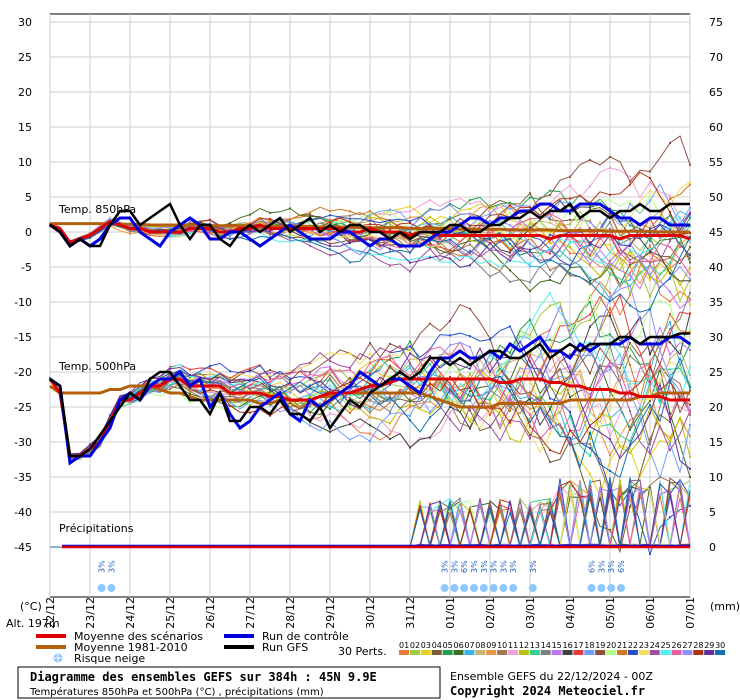 This screenshot has height=700, width=740. I want to click on date-label: 29/12, so click(330, 613).